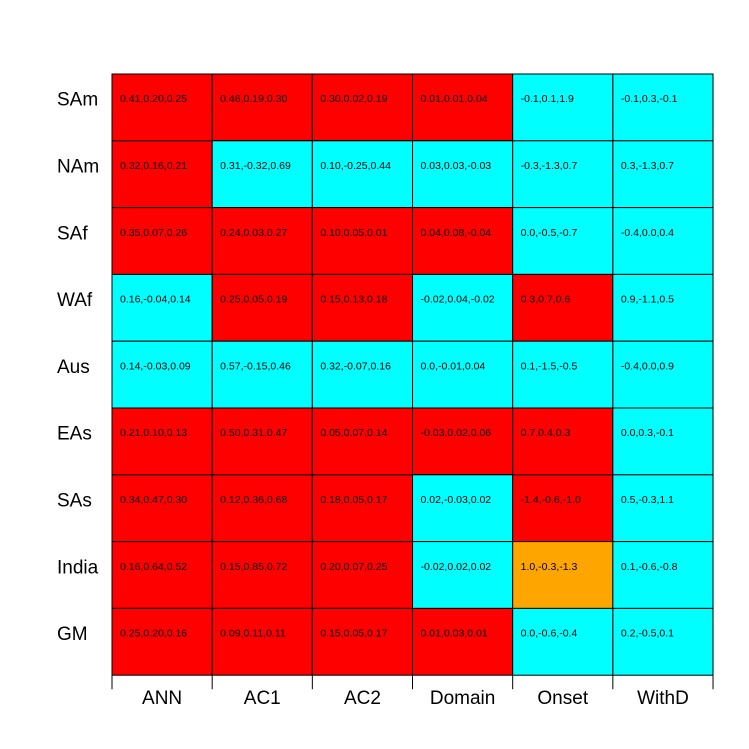  I want to click on cell-value-label: 0.09,0.11,0.11, so click(253, 634).